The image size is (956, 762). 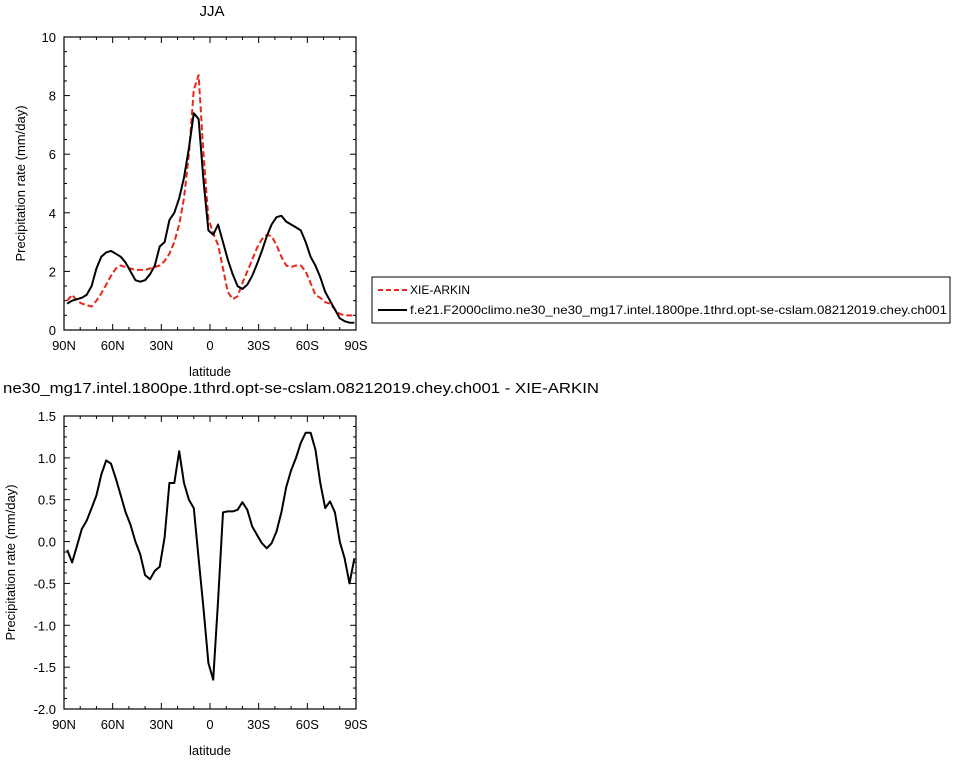 I want to click on bottom-panel-xtick-label: 90S, so click(x=355, y=724).